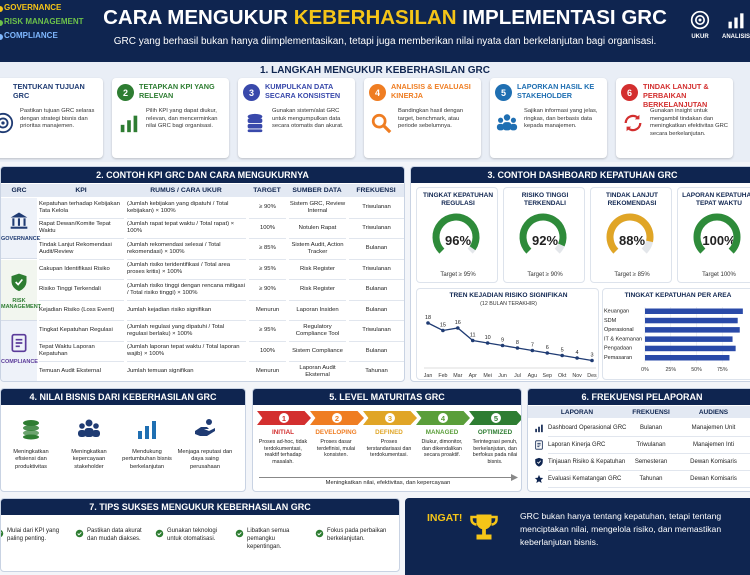 This screenshot has width=750, height=575. What do you see at coordinates (514, 477) in the screenshot?
I see `arrow-head` at bounding box center [514, 477].